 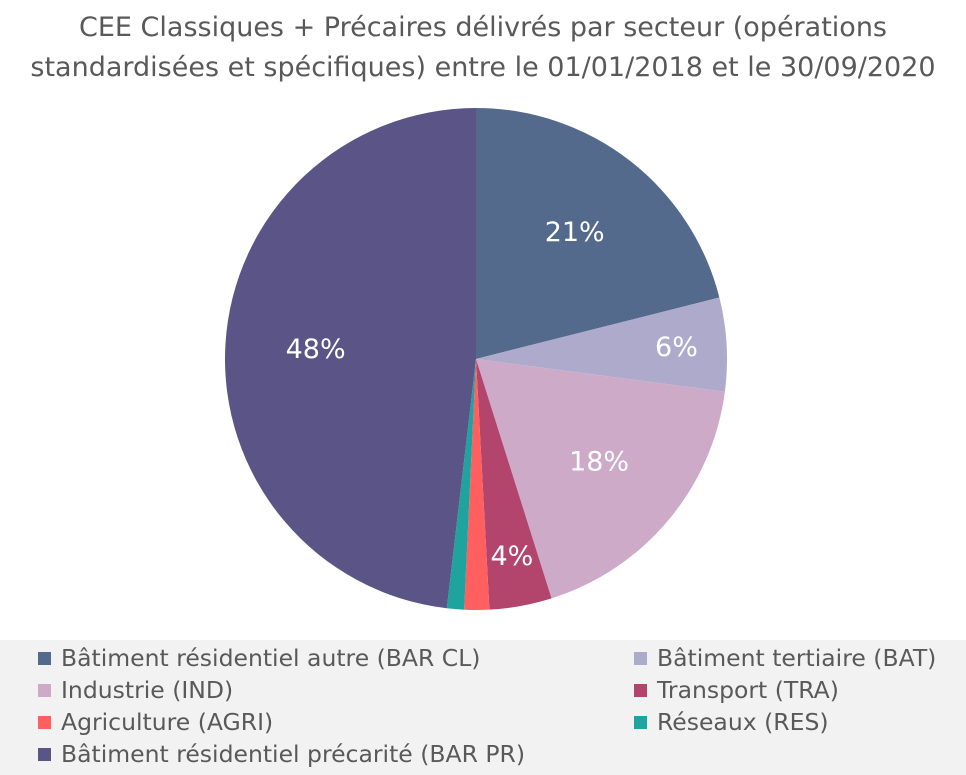 What do you see at coordinates (676, 347) in the screenshot?
I see `data-label-batiment-tertiaire-bat: 6%` at bounding box center [676, 347].